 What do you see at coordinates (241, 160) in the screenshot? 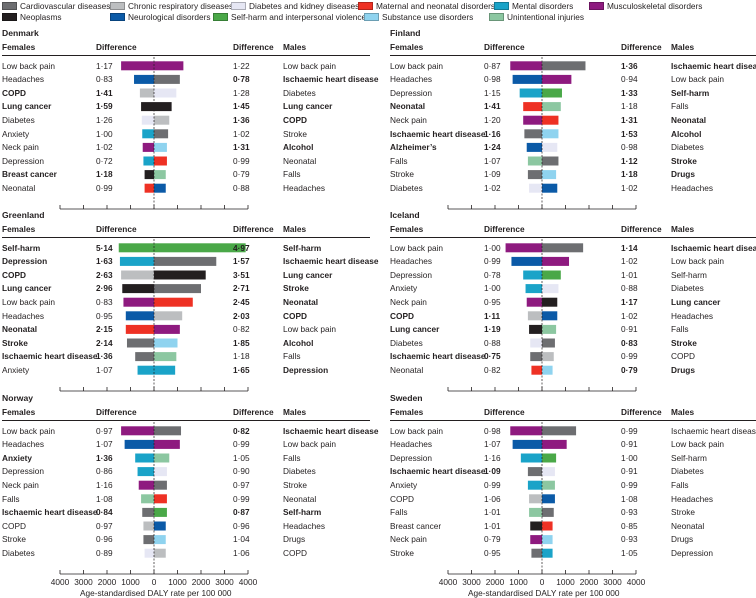
I see `male-ratio: 0·99` at bounding box center [241, 160].